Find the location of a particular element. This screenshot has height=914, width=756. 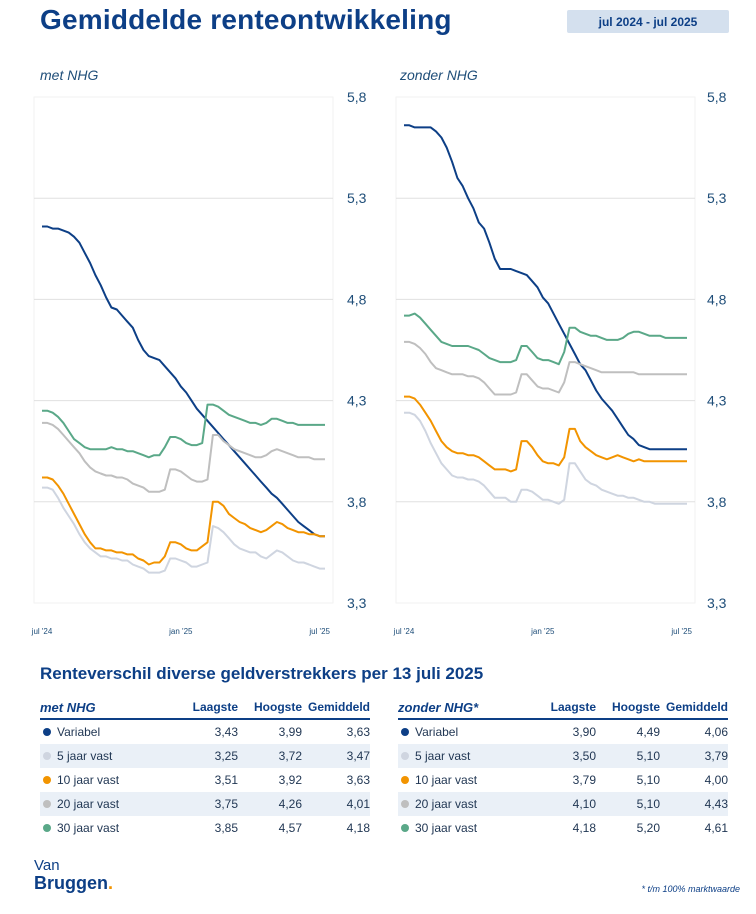

cell-low: 3,90 is located at coordinates (584, 732).